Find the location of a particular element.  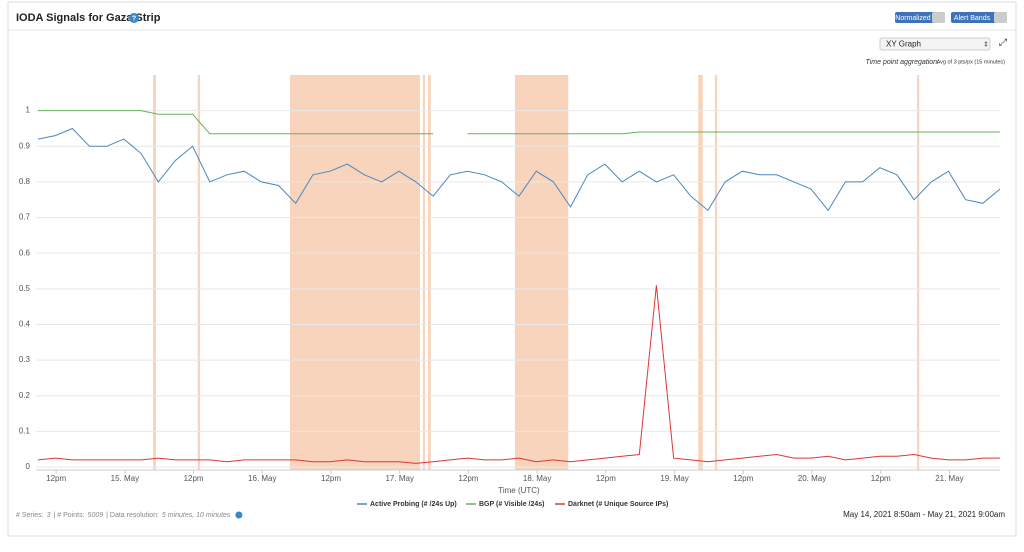

legend-label: Active Probing (# /24s Up) is located at coordinates (413, 504).